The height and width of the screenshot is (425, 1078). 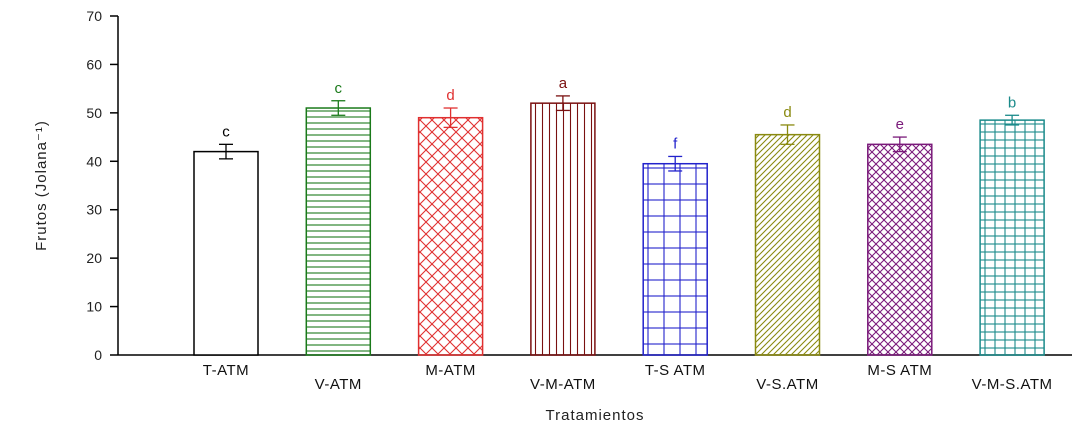 I want to click on x-tick-label: T-S ATM, so click(x=675, y=370).